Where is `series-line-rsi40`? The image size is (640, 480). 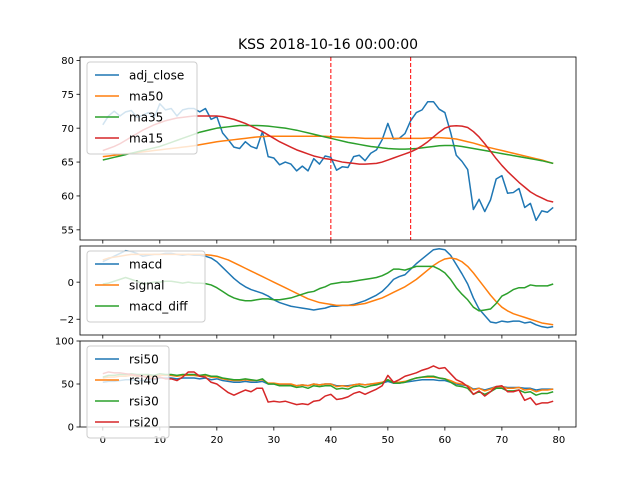 series-line-rsi40 is located at coordinates (328, 383).